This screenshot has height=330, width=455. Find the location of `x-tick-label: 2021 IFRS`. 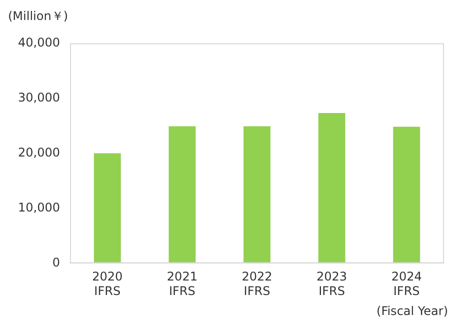

x-tick-label: 2021 IFRS is located at coordinates (182, 284).